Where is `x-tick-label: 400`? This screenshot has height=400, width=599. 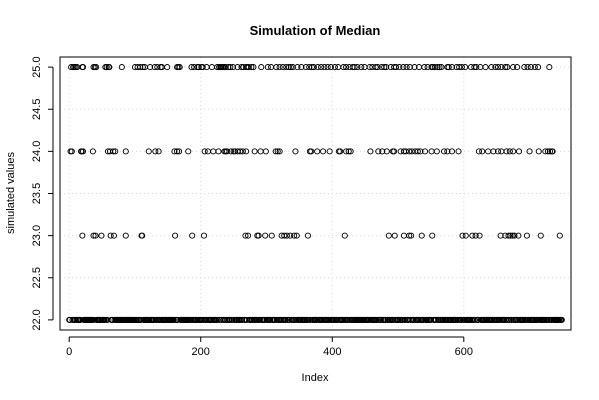
x-tick-label: 400 is located at coordinates (332, 352).